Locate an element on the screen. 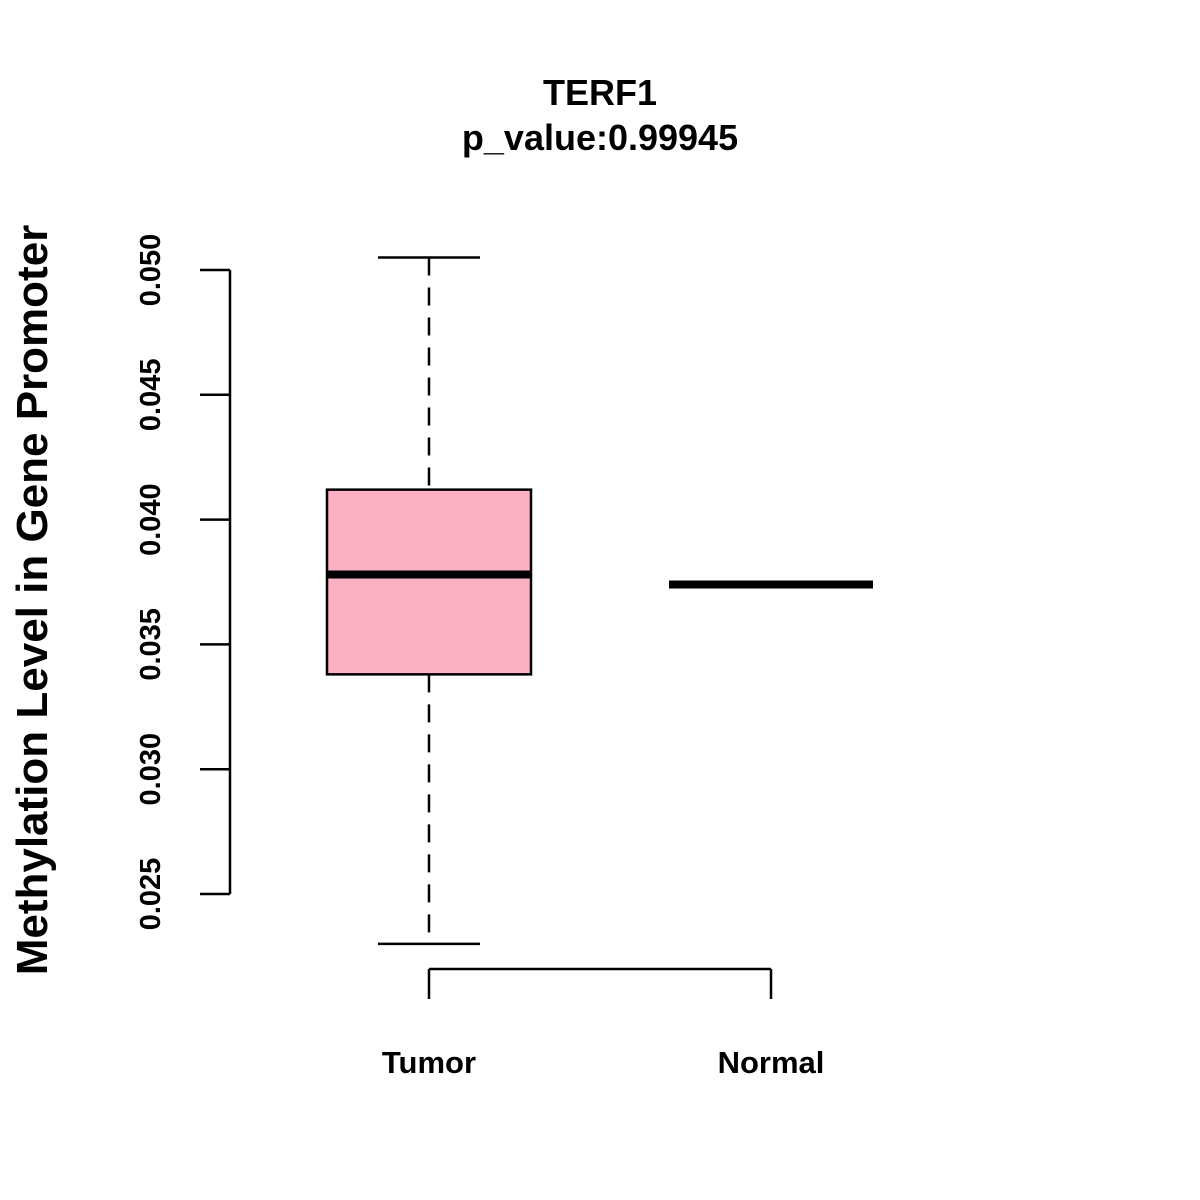 This screenshot has height=1200, width=1200. y-tick-label: 0.030 is located at coordinates (151, 769).